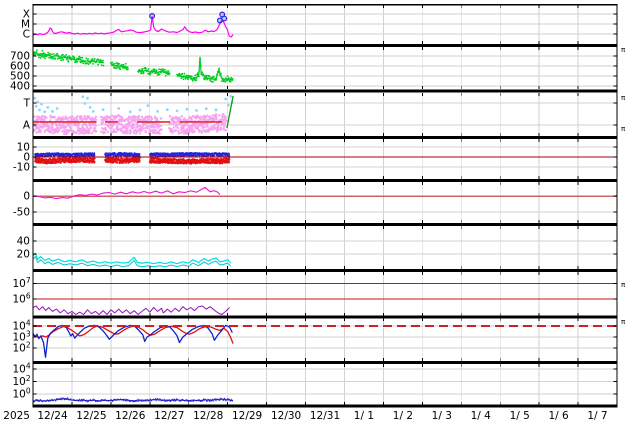 This screenshot has width=634, height=424. What do you see at coordinates (21, 205) in the screenshot?
I see `panel-ylabels: 0-50` at bounding box center [21, 205].